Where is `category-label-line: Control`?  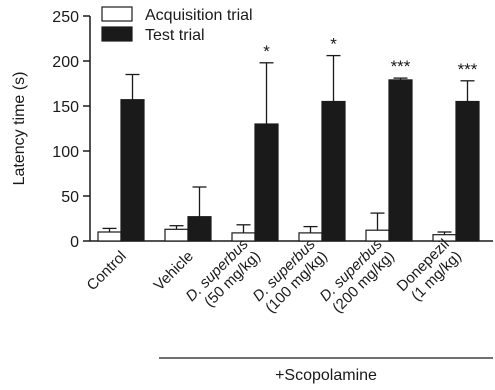 category-label-line: Control is located at coordinates (107, 271).